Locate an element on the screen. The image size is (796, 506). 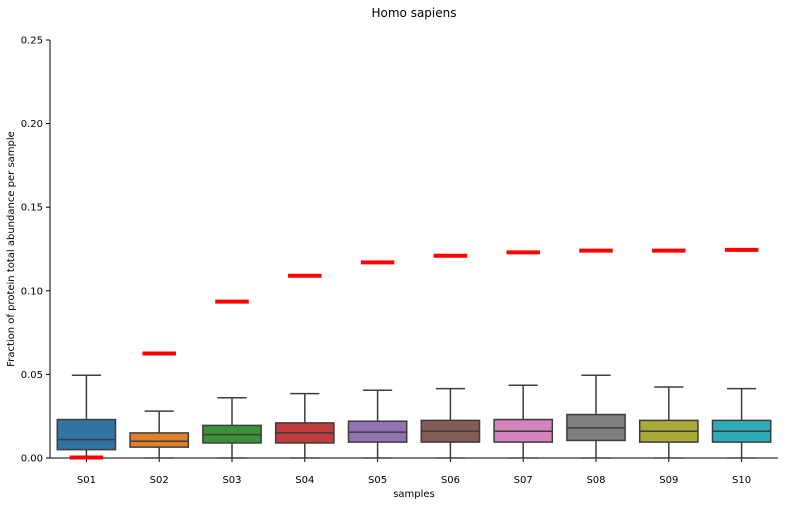
box-s03 is located at coordinates (232, 428).